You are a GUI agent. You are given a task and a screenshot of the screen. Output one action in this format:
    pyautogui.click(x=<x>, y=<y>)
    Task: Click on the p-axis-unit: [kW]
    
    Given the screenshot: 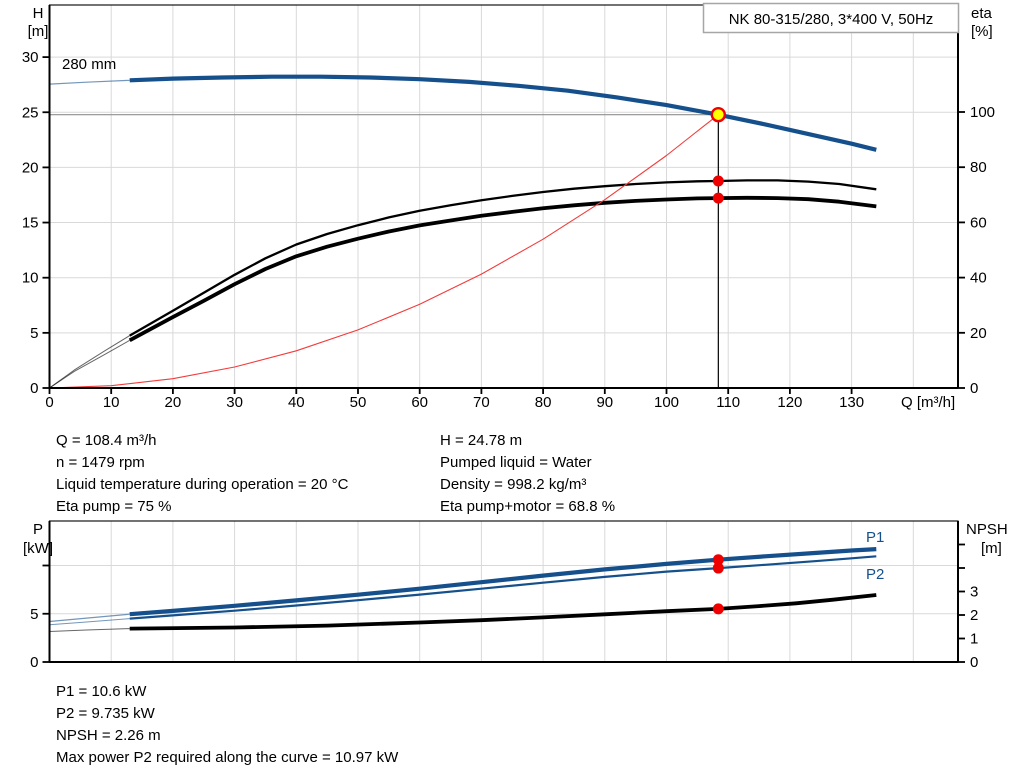 What is the action you would take?
    pyautogui.click(x=38, y=548)
    